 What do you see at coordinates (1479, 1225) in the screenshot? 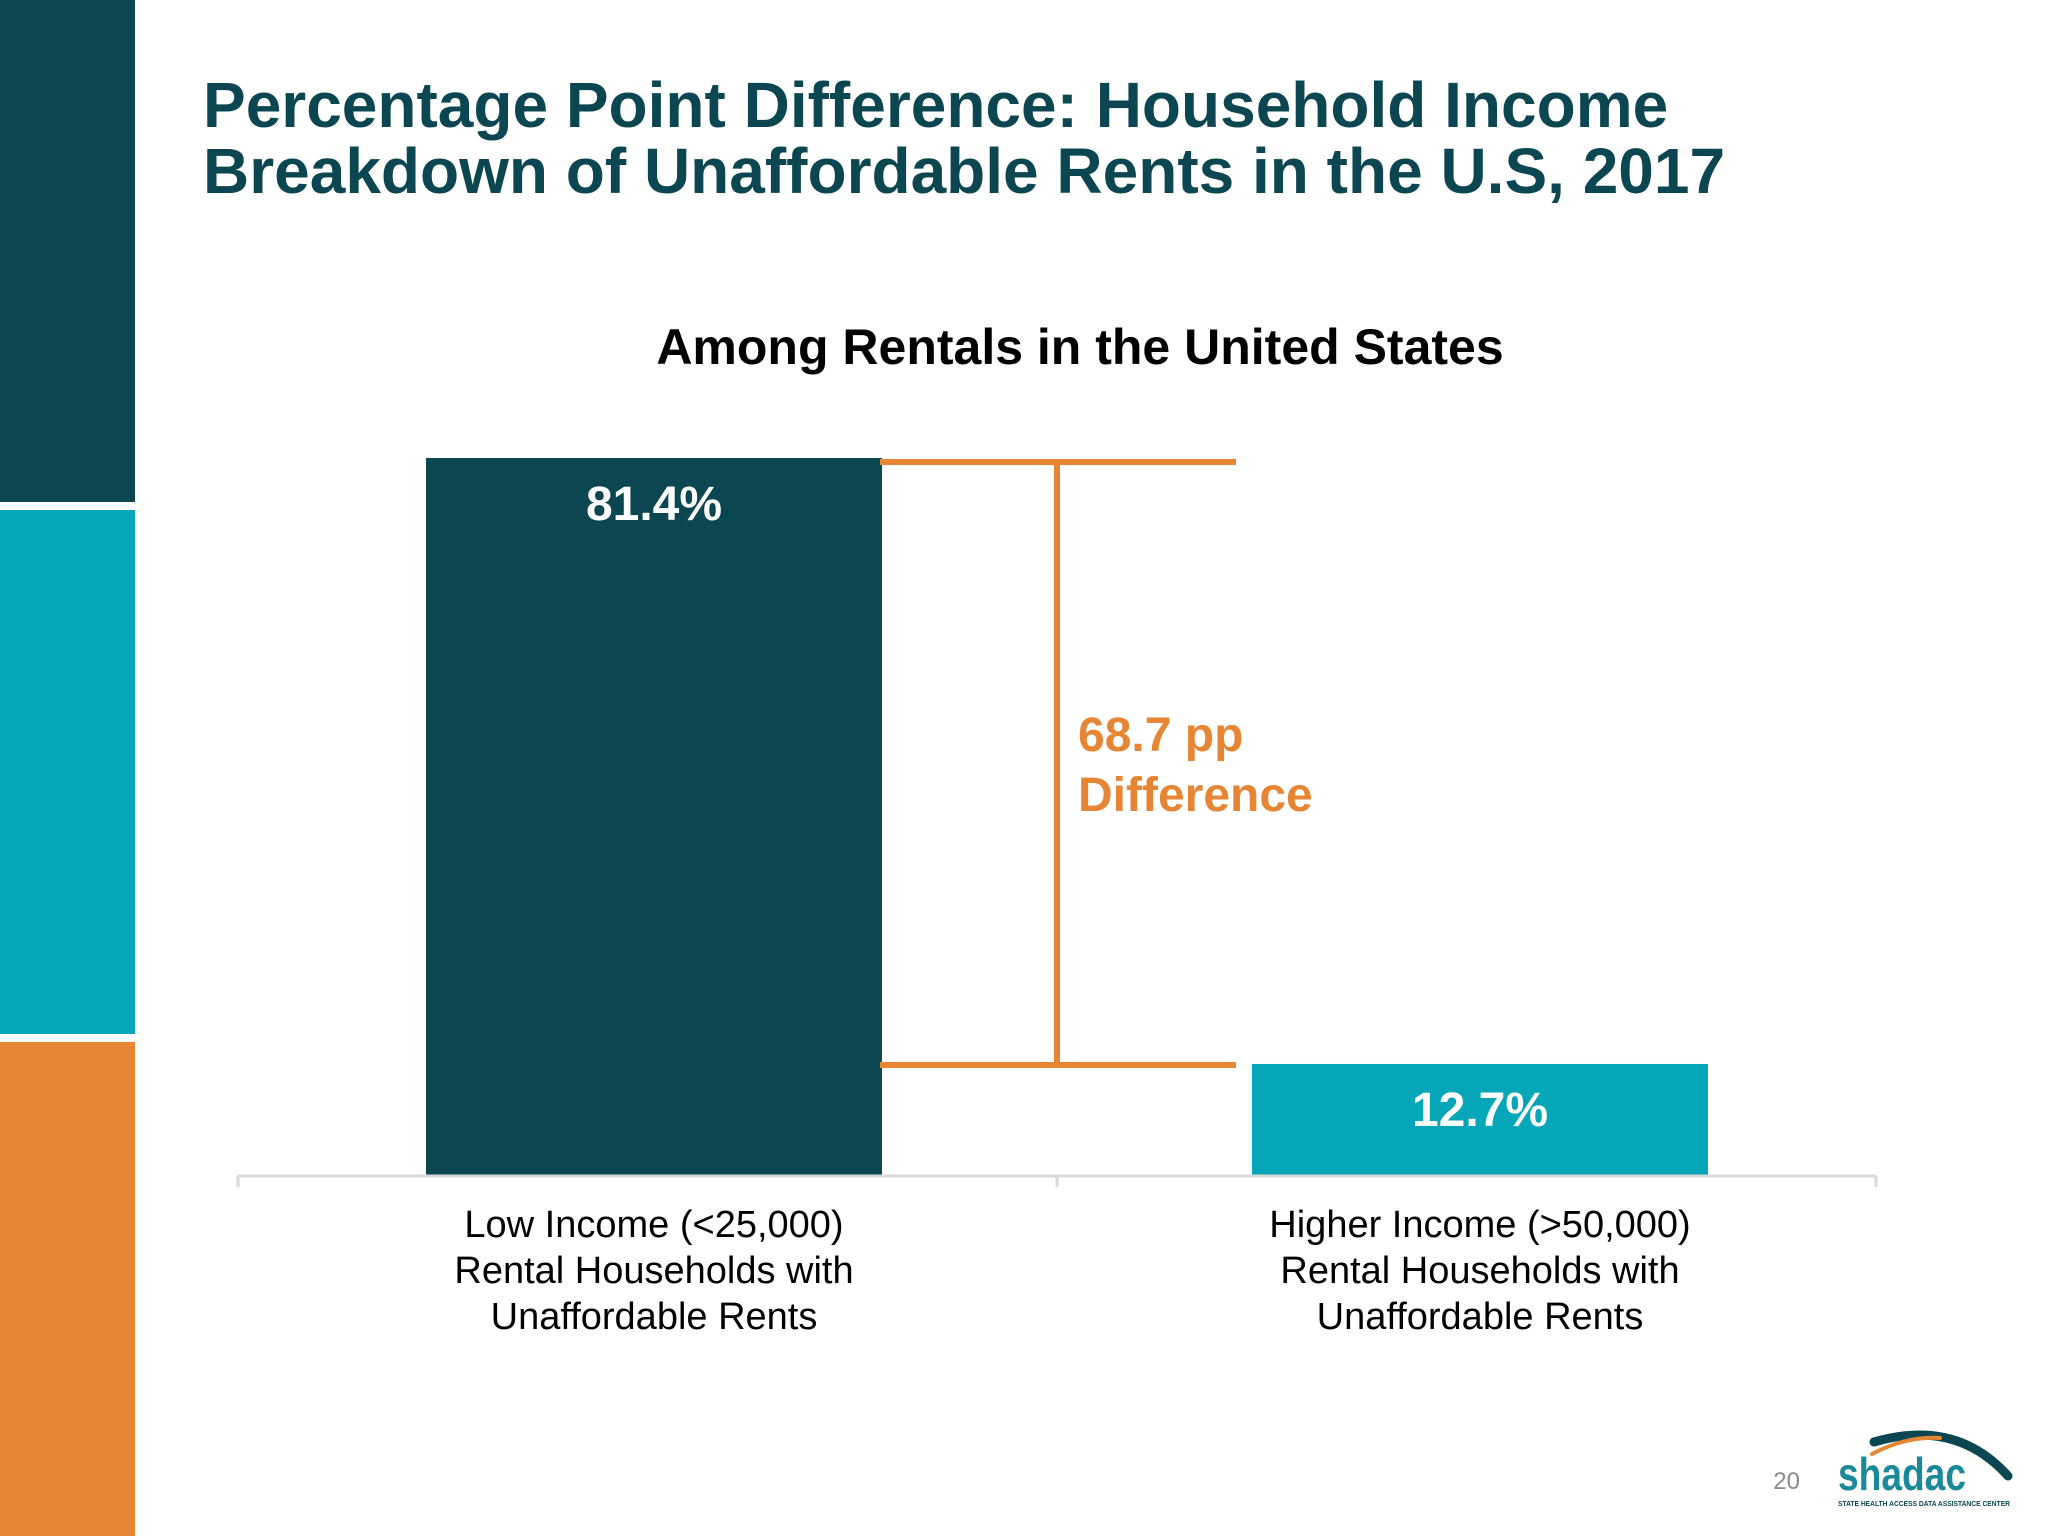
I see `category-label-line: Higher Income (>50,000)` at bounding box center [1479, 1225].